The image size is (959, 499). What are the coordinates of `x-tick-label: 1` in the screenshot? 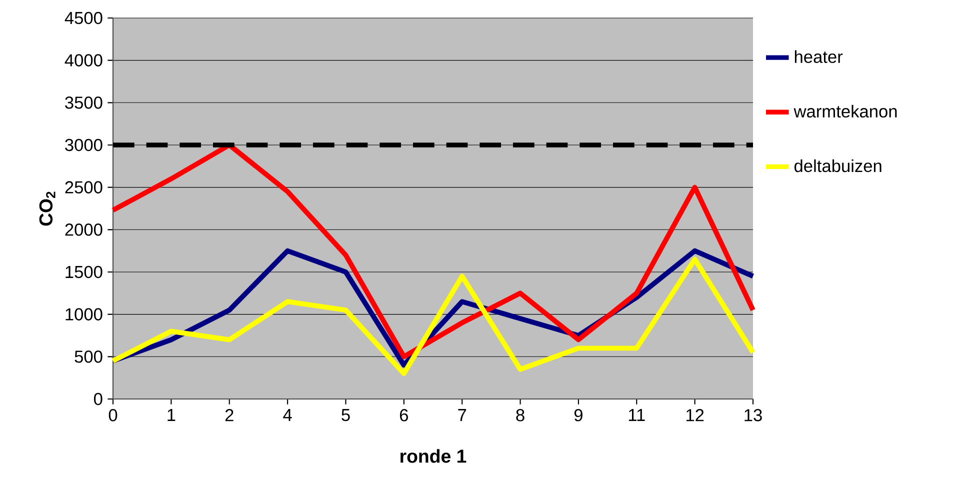 It's located at (172, 415).